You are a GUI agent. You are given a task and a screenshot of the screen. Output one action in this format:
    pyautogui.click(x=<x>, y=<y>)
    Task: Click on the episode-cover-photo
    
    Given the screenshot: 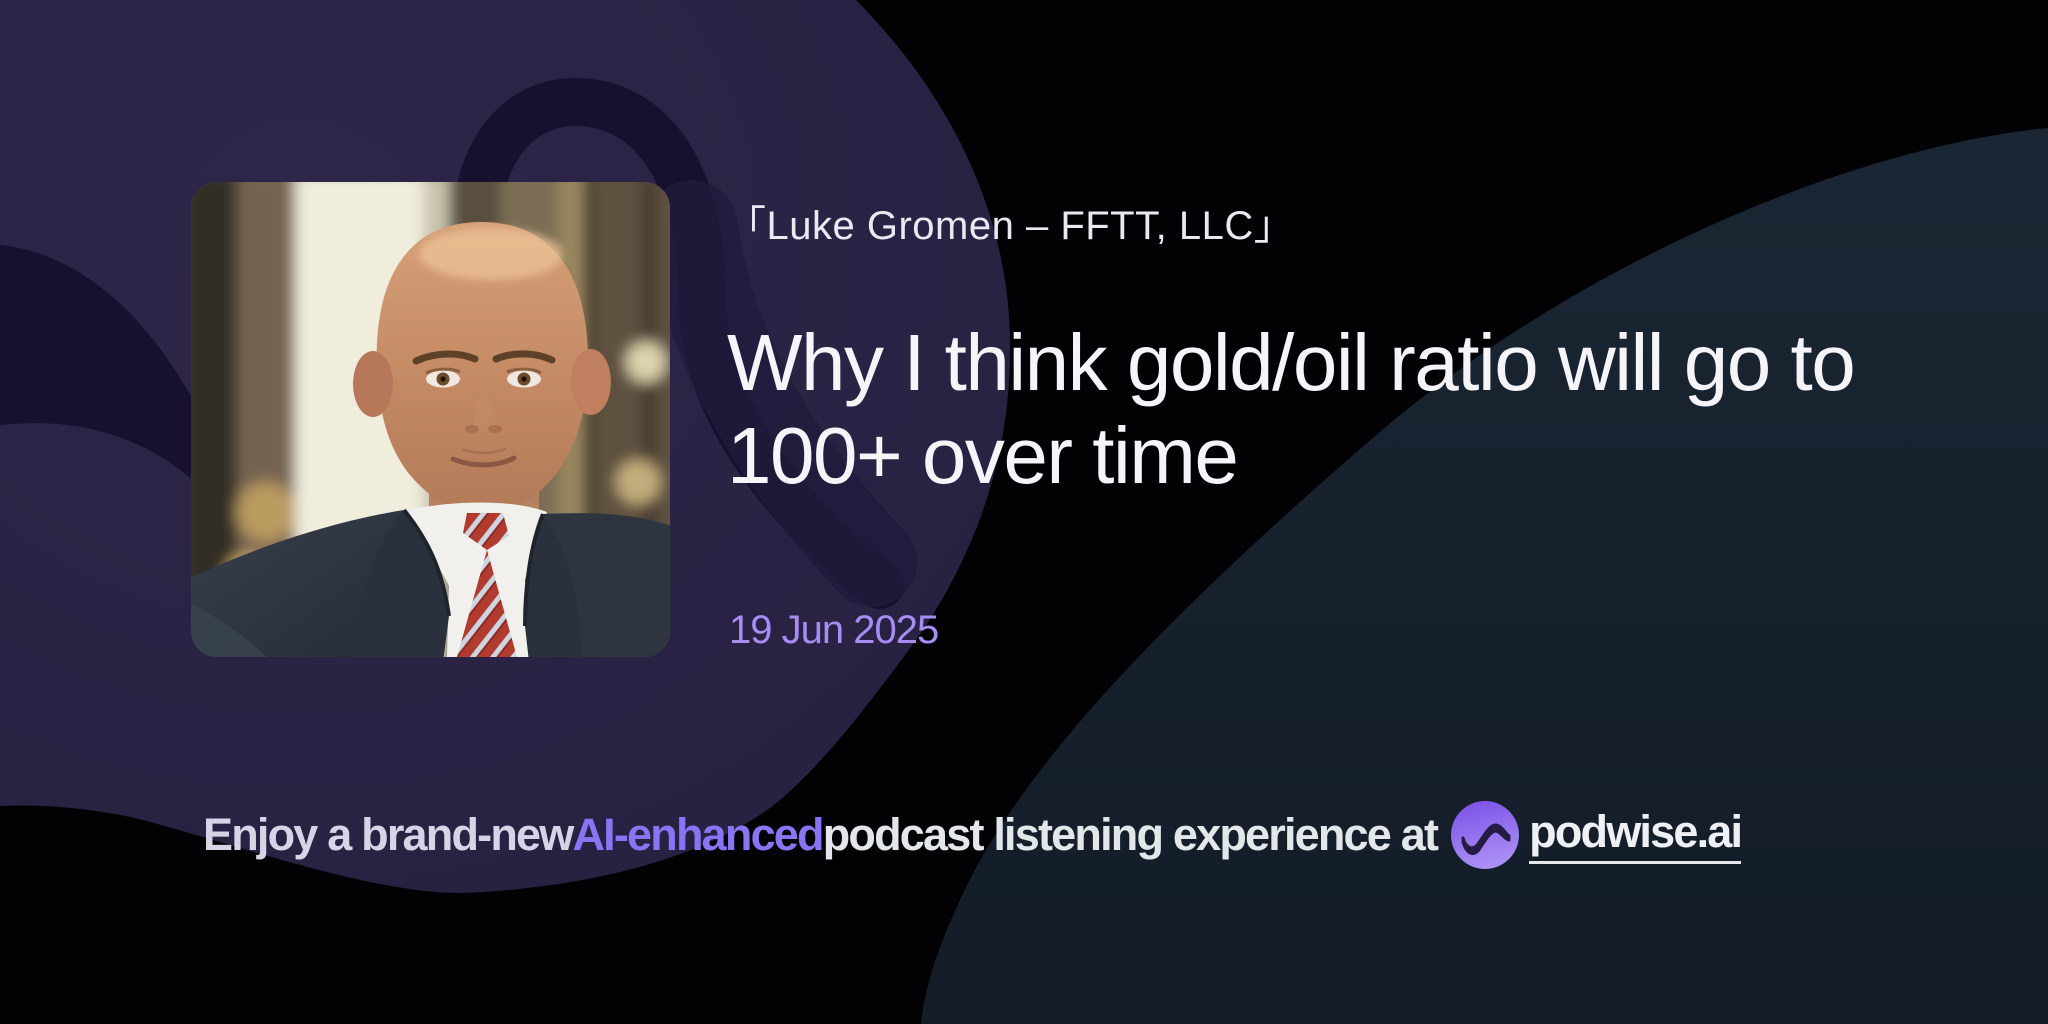 What is the action you would take?
    pyautogui.click(x=430, y=419)
    